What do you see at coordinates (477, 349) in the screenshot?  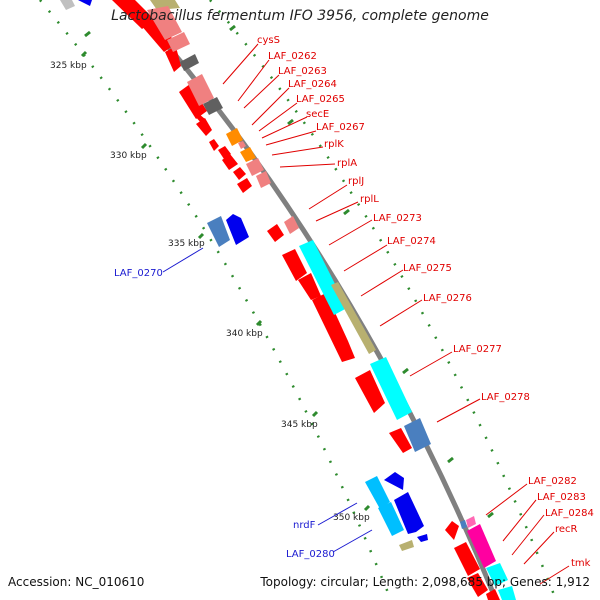 I see `gene-label-LAF-0277: LAF_0277` at bounding box center [477, 349].